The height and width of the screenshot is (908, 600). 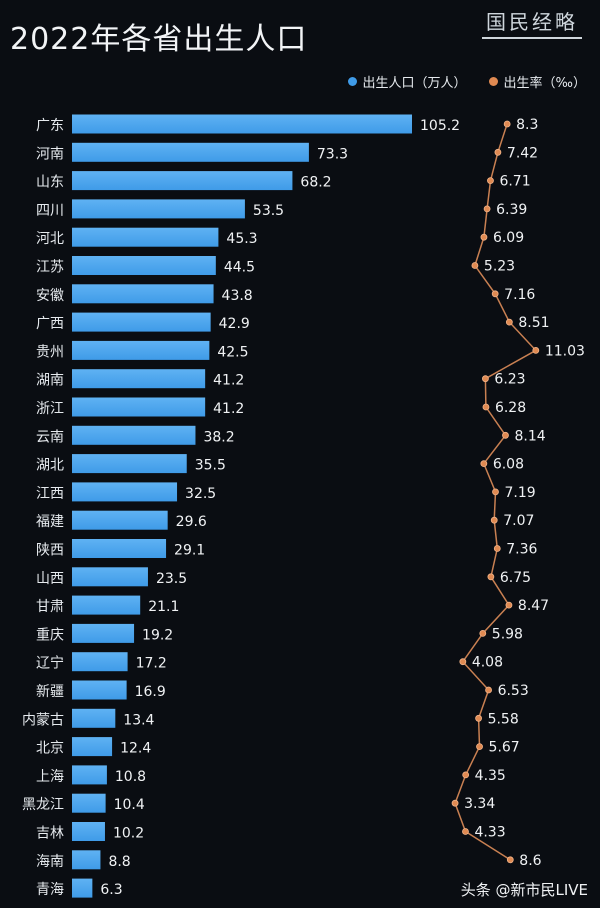 I want to click on rate-value-label: 8.6, so click(x=530, y=861).